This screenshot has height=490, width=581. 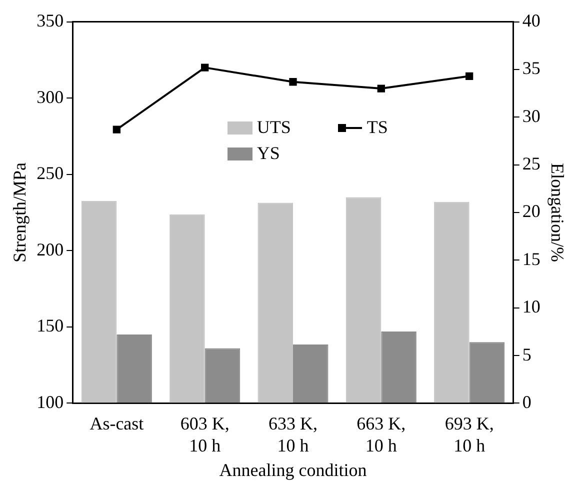 What do you see at coordinates (205, 435) in the screenshot?
I see `x-tick-label: 603 K, 10 h` at bounding box center [205, 435].